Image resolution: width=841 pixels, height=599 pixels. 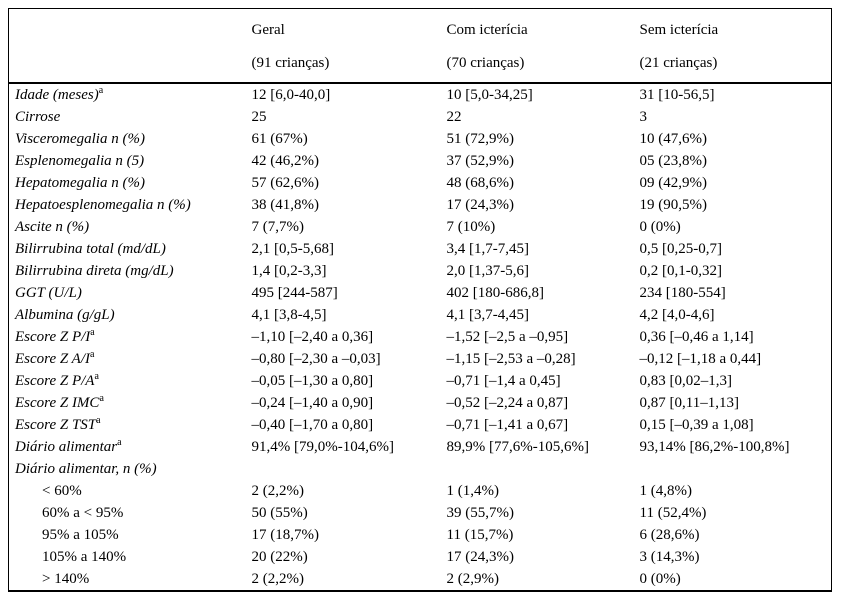 What do you see at coordinates (480, 139) in the screenshot?
I see `cell-com-ictericia: 51 (72,9%)` at bounding box center [480, 139].